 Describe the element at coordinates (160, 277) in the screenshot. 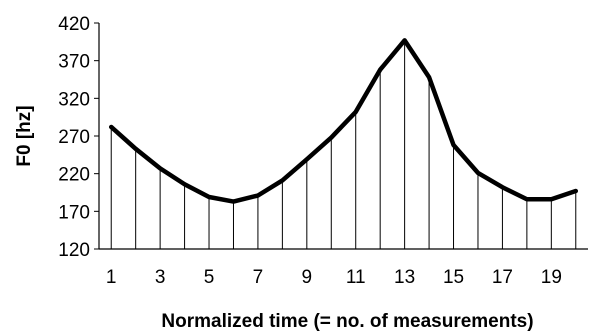

I see `x-tick-label: 3` at that location.